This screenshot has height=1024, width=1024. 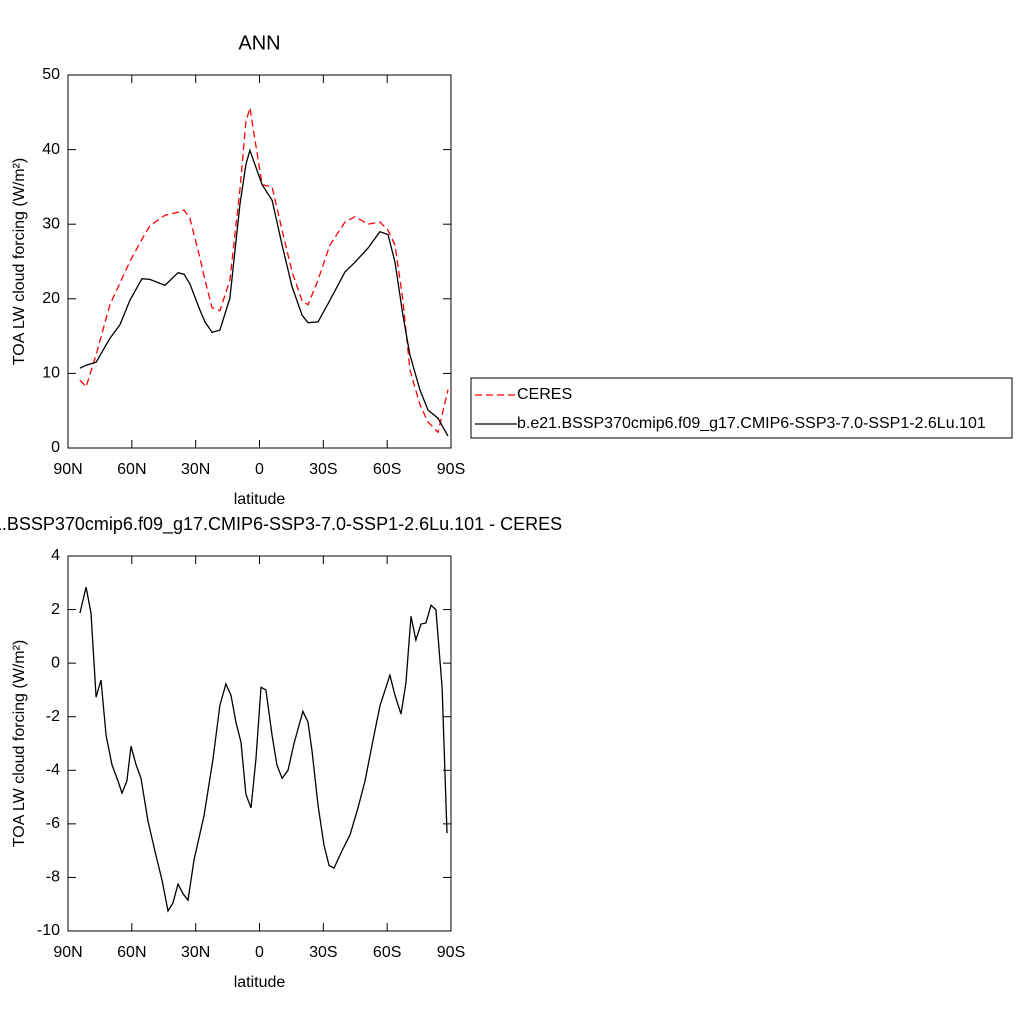 What do you see at coordinates (51, 223) in the screenshot?
I see `y-tick-label: 30` at bounding box center [51, 223].